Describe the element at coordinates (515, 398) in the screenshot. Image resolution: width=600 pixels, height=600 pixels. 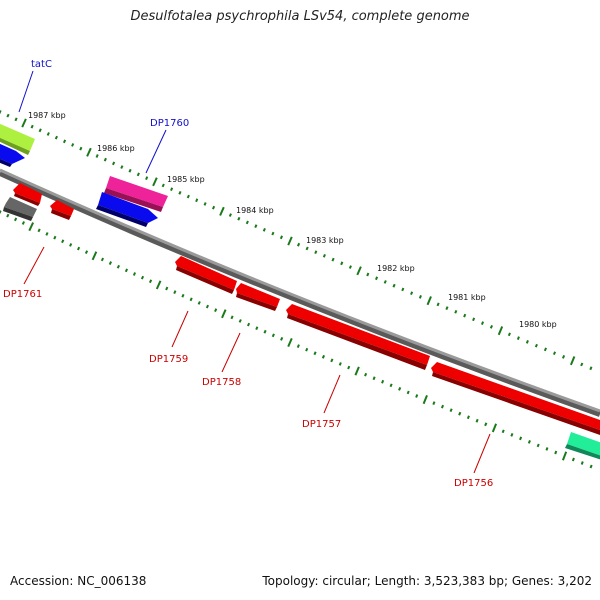
I see `gene-arrow-DP1756` at that location.